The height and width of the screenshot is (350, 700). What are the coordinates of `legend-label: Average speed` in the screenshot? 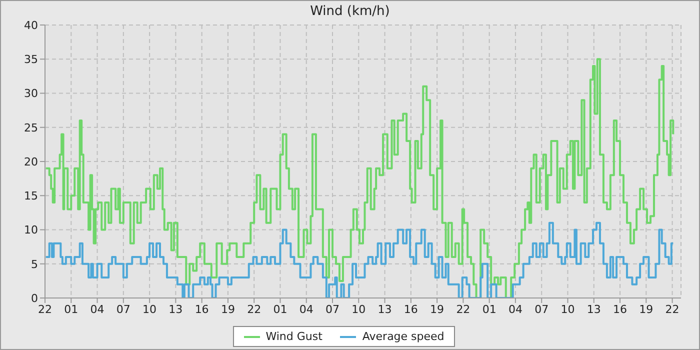 It's located at (403, 336).